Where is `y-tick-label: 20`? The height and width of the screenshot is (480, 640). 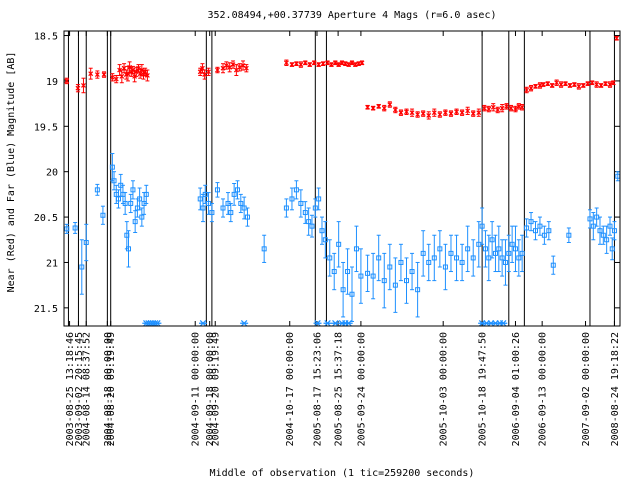
y-tick-label: 20 is located at coordinates (52, 173).